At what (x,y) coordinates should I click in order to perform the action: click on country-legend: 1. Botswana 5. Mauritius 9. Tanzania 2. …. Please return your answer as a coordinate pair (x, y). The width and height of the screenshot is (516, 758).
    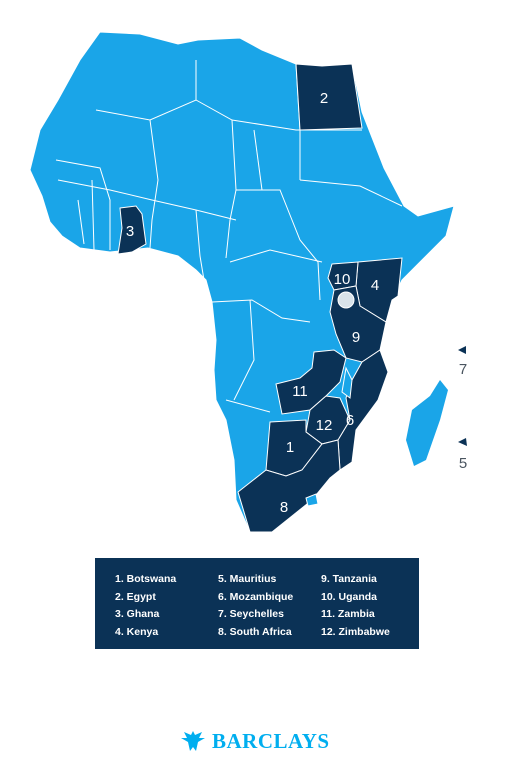
    Looking at the image, I should click on (257, 603).